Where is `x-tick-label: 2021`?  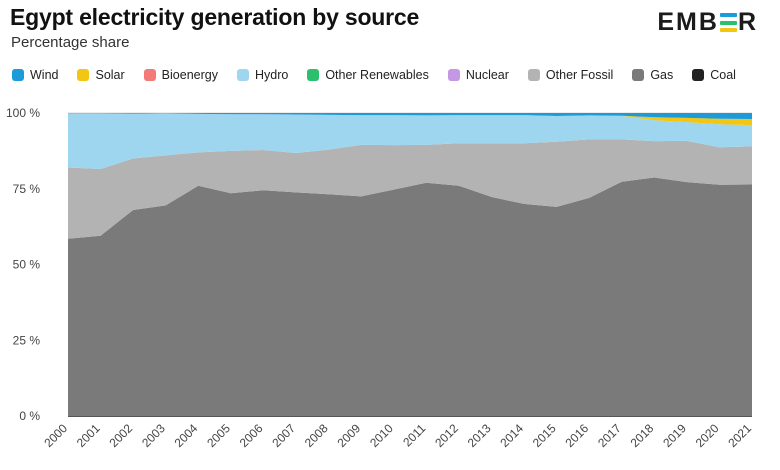
x-tick-label: 2021 is located at coordinates (739, 435).